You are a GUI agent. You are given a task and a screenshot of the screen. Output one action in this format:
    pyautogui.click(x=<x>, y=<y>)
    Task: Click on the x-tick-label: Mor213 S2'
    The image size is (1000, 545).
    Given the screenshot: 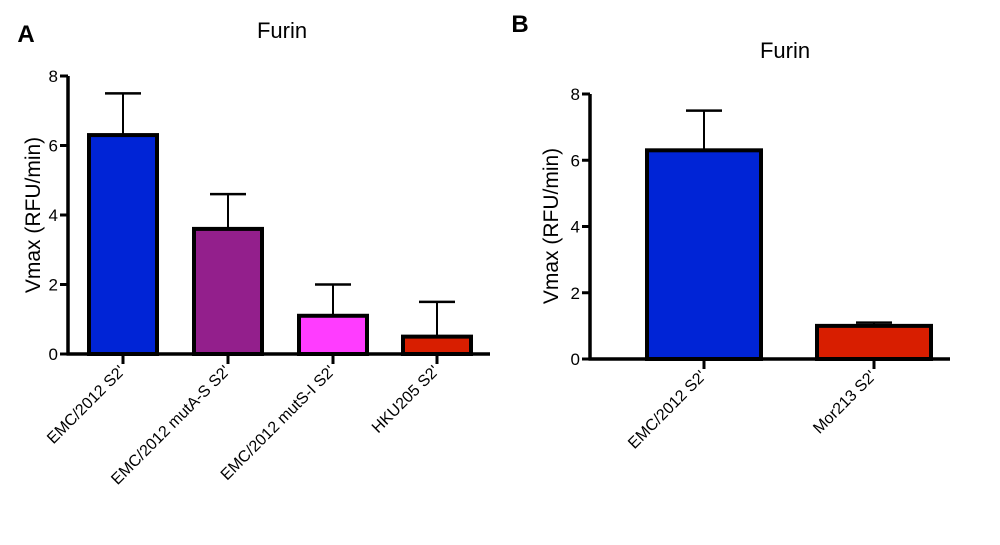 What is the action you would take?
    pyautogui.click(x=845, y=403)
    